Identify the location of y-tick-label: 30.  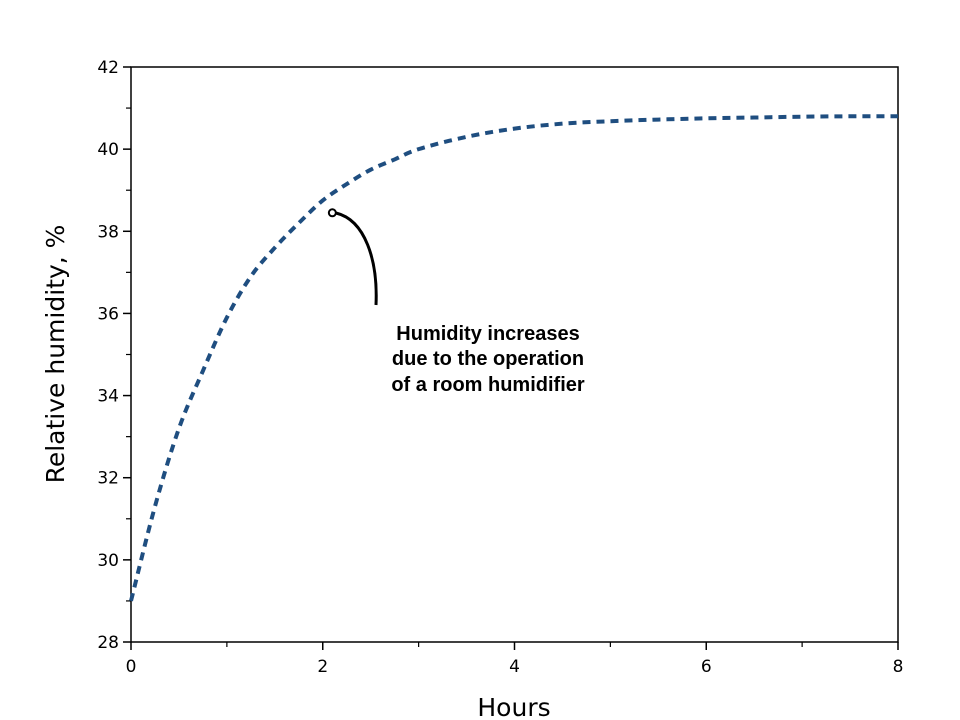
(108, 561).